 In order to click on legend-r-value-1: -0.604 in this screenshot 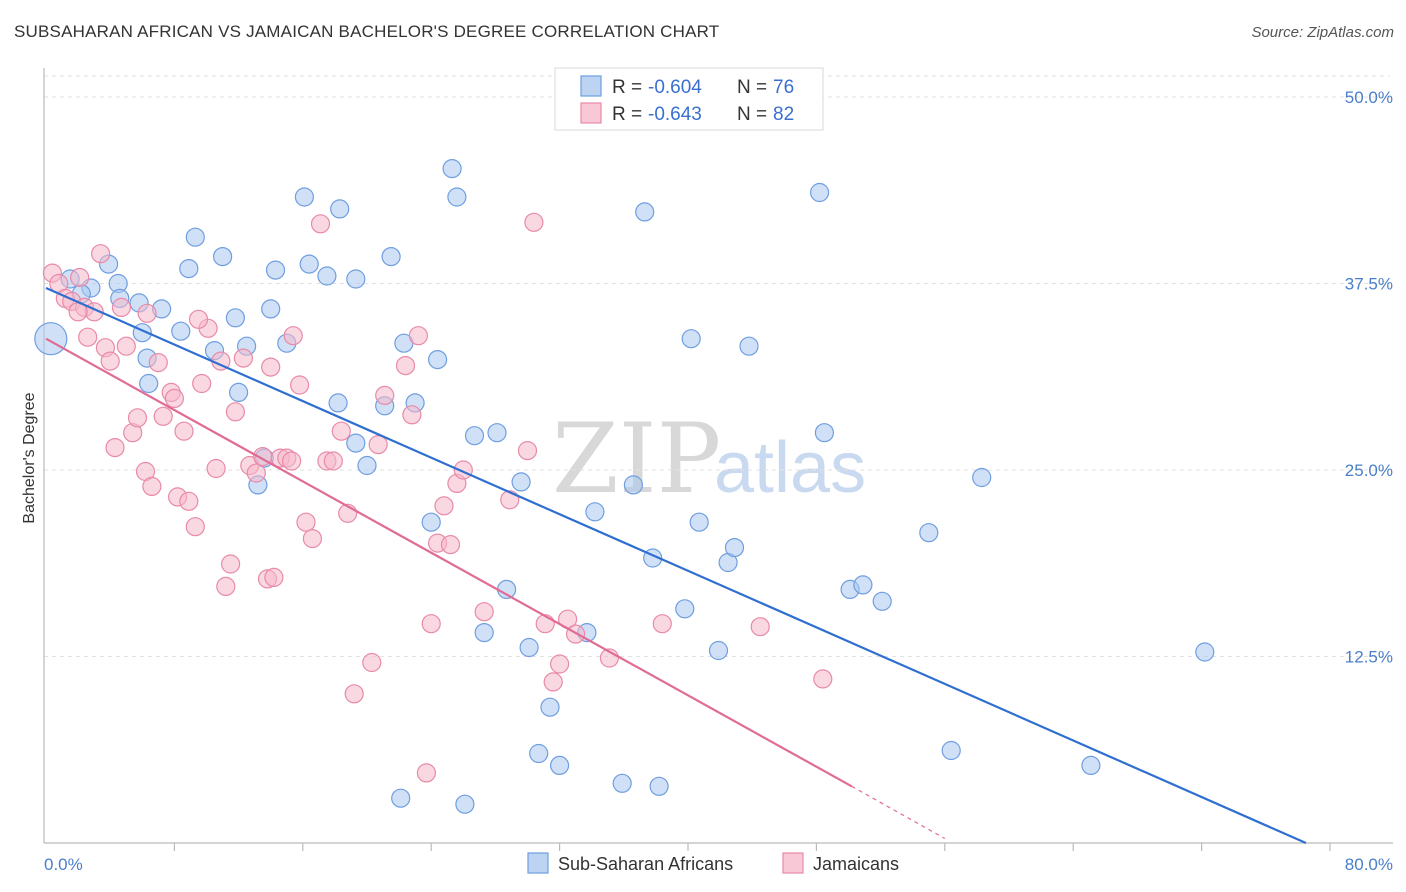, I will do `click(675, 87)`.